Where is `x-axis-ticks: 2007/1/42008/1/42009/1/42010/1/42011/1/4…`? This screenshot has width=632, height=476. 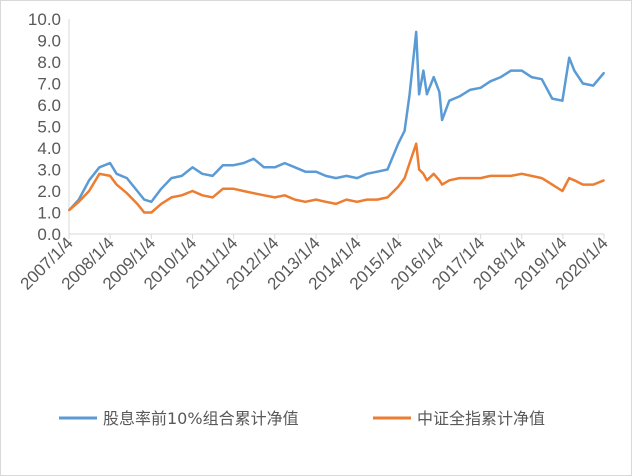
x-axis-ticks: 2007/1/42008/1/42009/1/42010/1/42011/1/4… is located at coordinates (314, 263).